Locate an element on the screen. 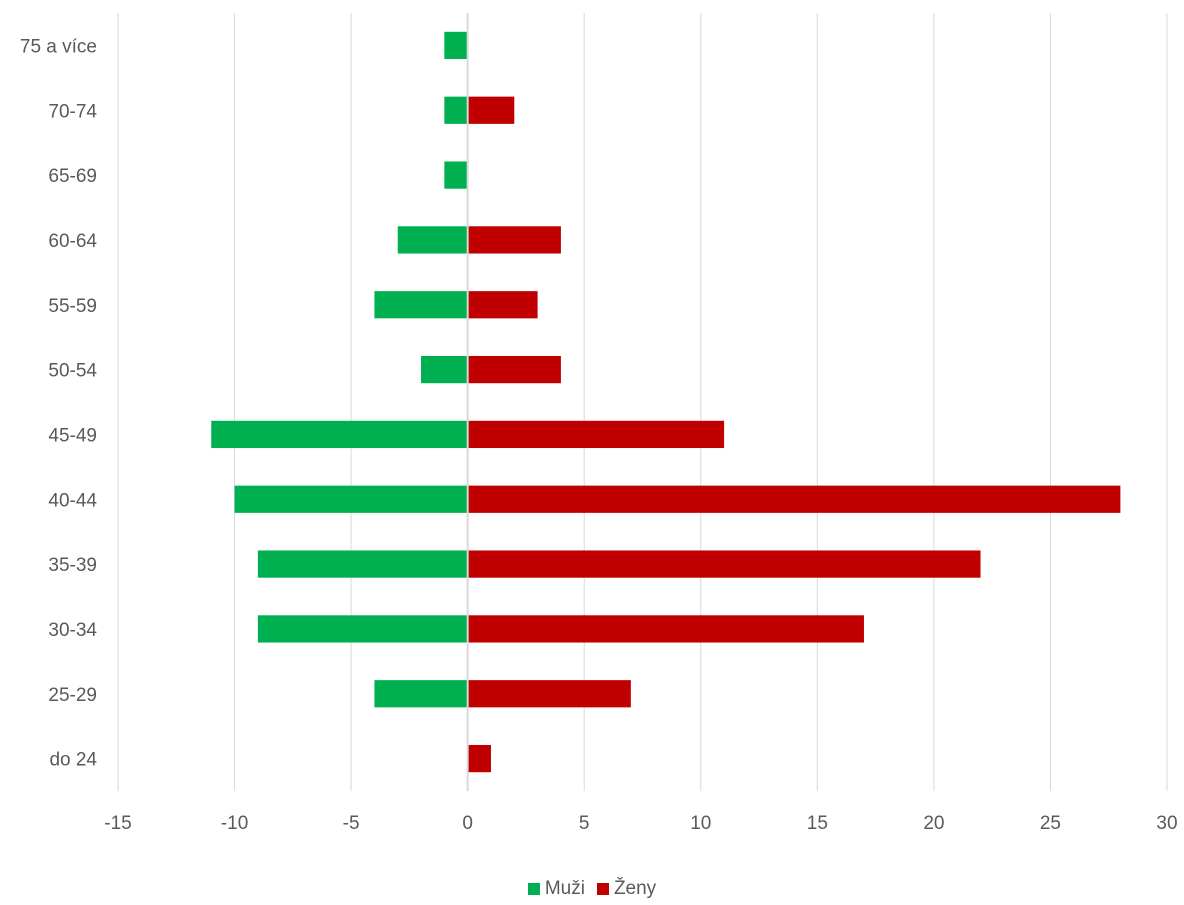 This screenshot has width=1184, height=905. y-category-label: 30-34 is located at coordinates (72, 630).